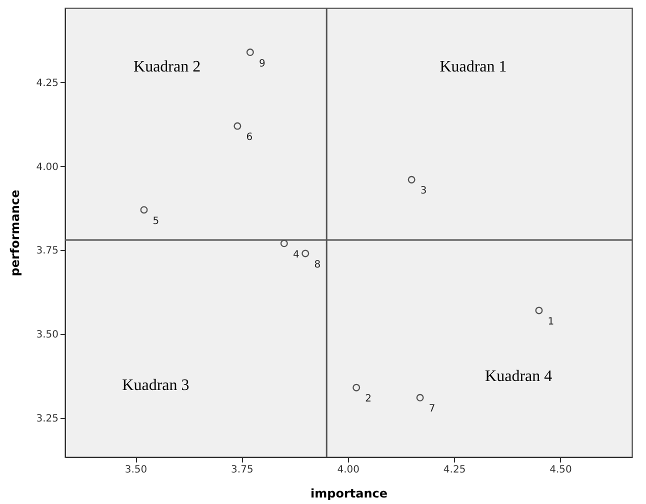 The width and height of the screenshot is (646, 504). What do you see at coordinates (47, 251) in the screenshot?
I see `y-tick-label: 3.75` at bounding box center [47, 251].